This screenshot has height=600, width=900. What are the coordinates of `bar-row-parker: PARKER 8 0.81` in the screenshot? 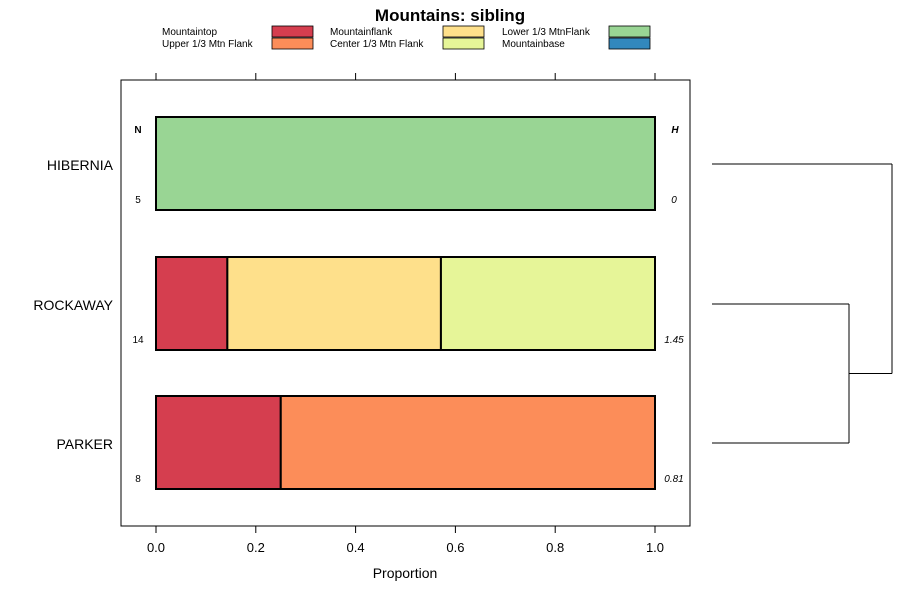 It's located at (370, 442).